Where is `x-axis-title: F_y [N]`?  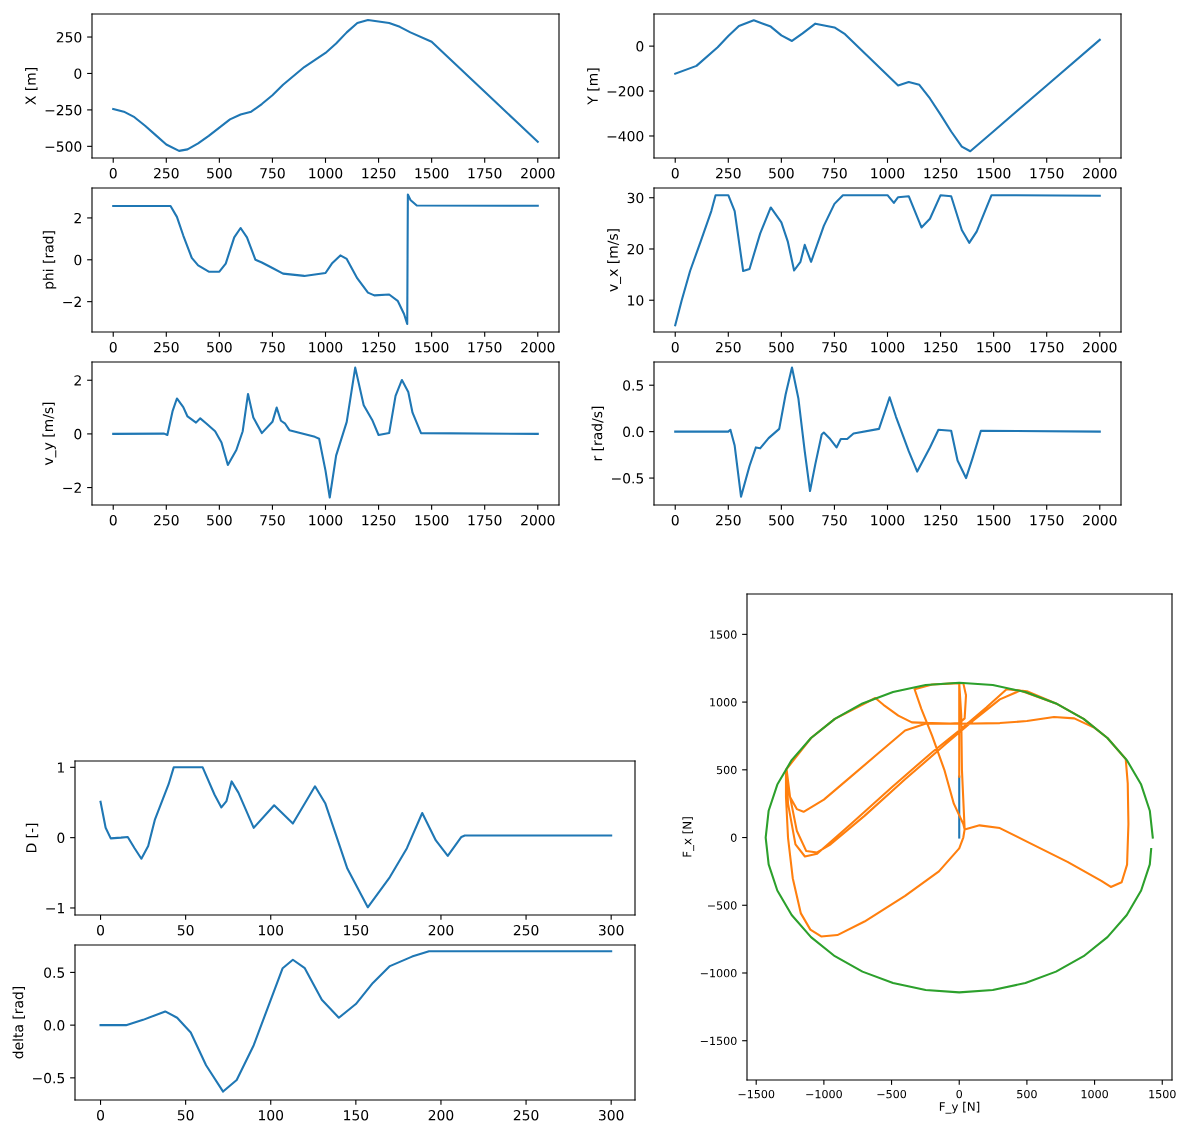 x-axis-title: F_y [N] is located at coordinates (959, 1107).